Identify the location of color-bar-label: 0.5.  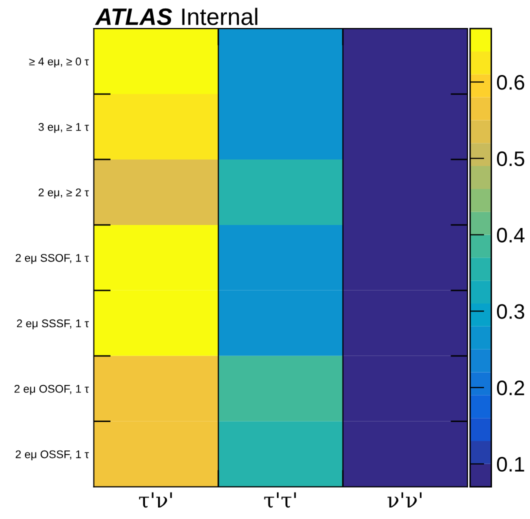
(510, 158).